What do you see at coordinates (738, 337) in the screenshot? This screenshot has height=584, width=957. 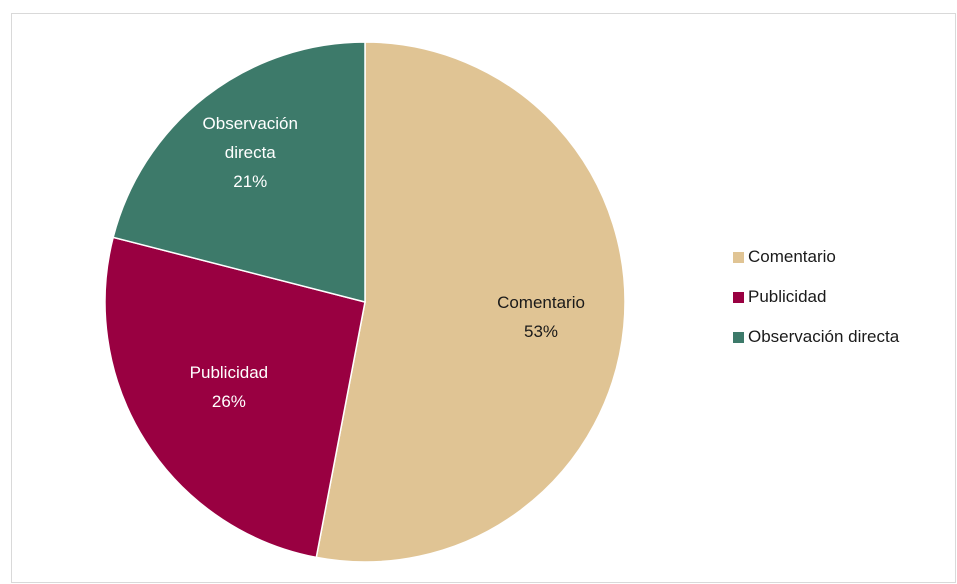 I see `legend-swatch-observacion-directa` at bounding box center [738, 337].